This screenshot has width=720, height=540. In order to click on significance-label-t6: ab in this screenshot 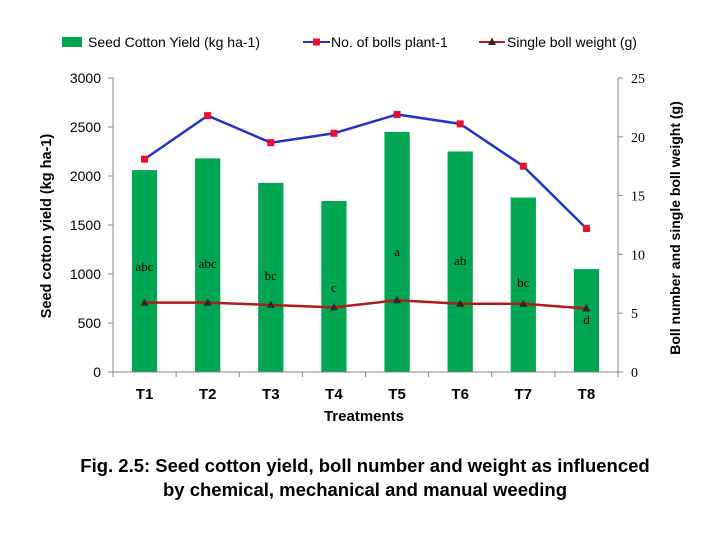, I will do `click(460, 260)`.